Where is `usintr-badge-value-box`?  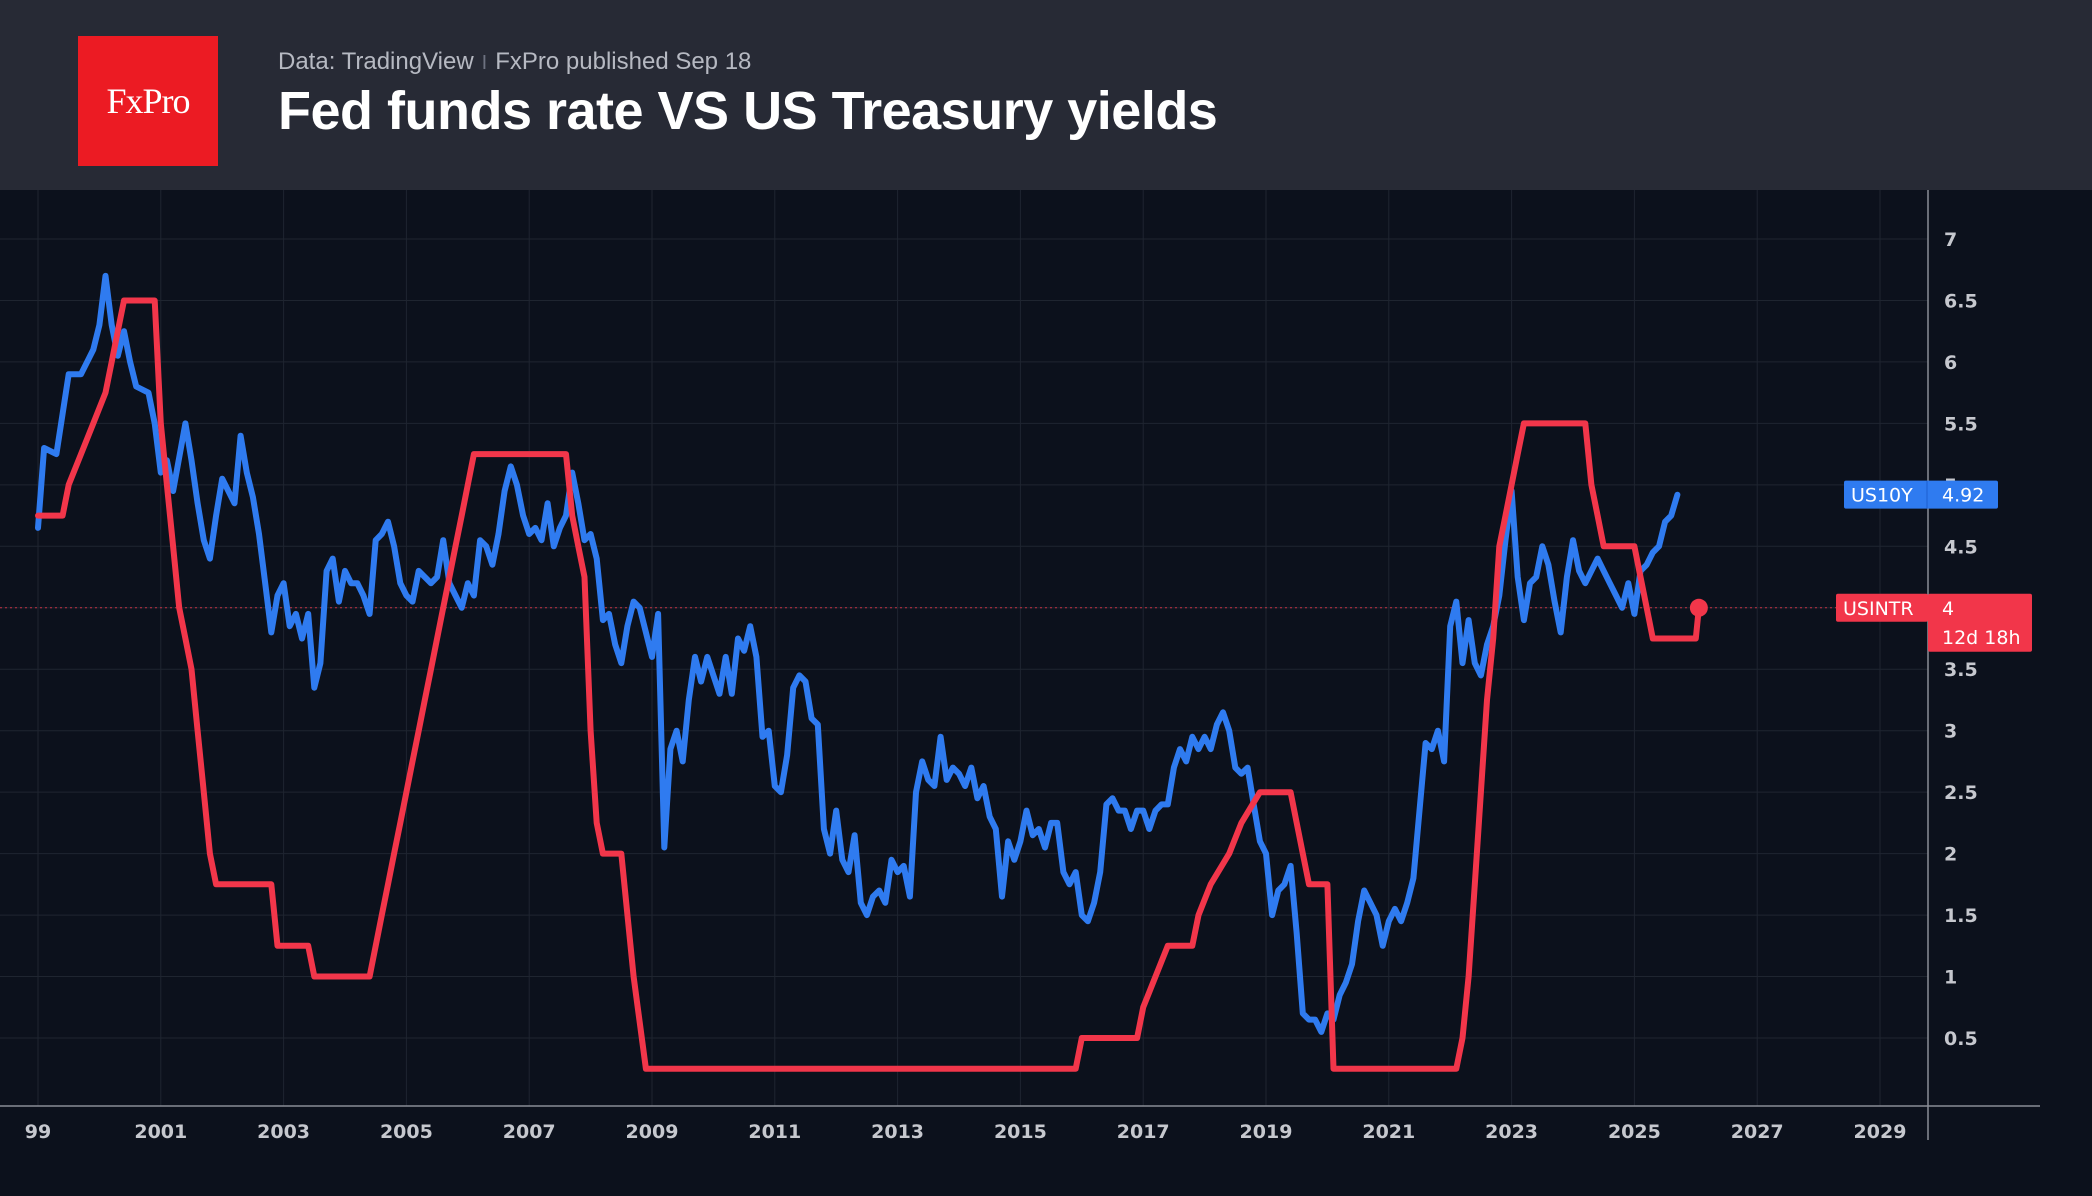 usintr-badge-value-box is located at coordinates (1980, 622).